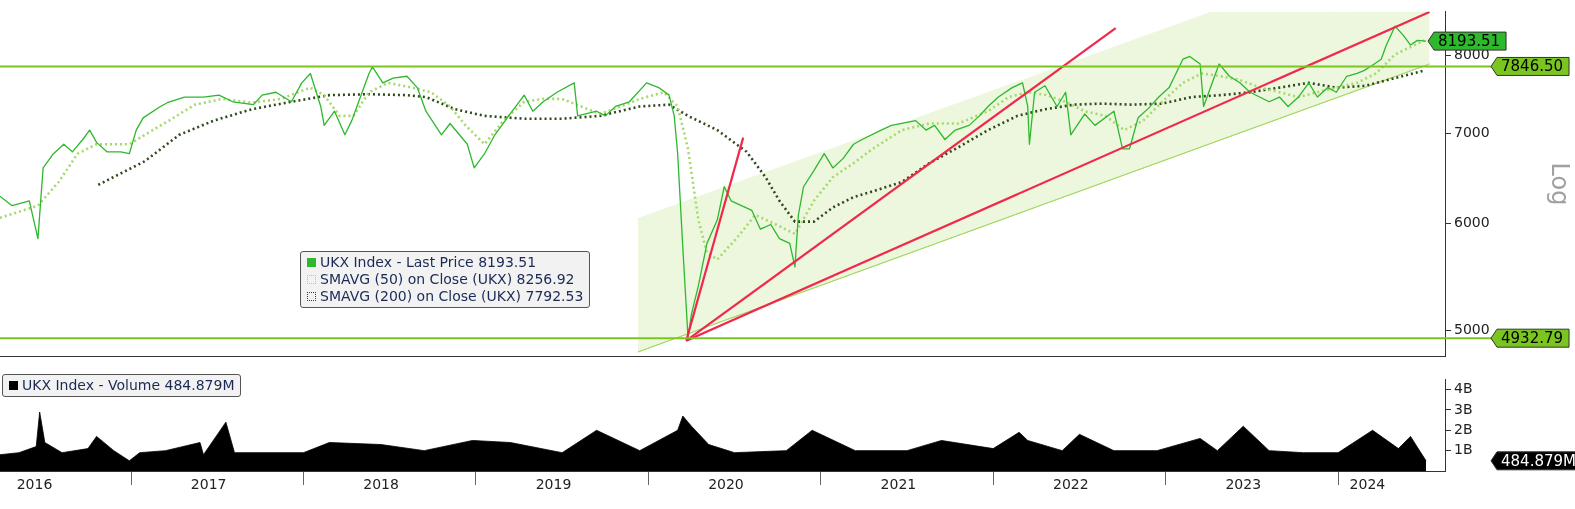 The image size is (1575, 509). What do you see at coordinates (1472, 131) in the screenshot?
I see `y-tick-label: 7000` at bounding box center [1472, 131].